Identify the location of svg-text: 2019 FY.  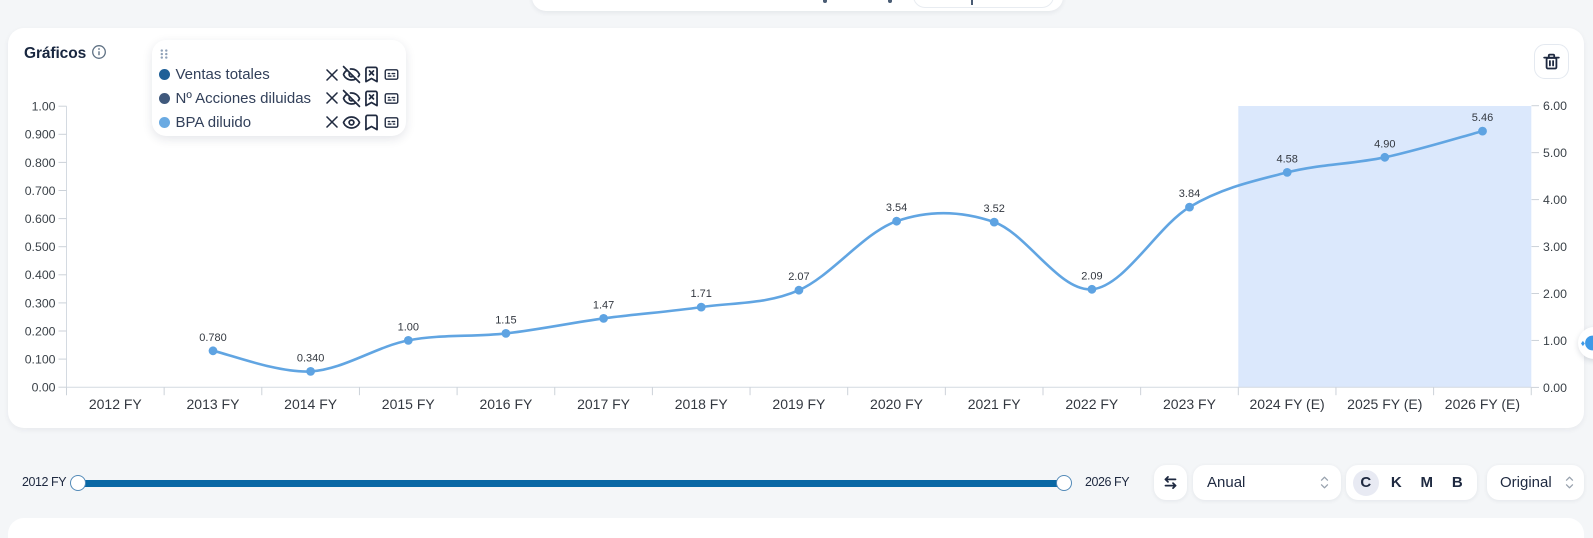
(799, 404).